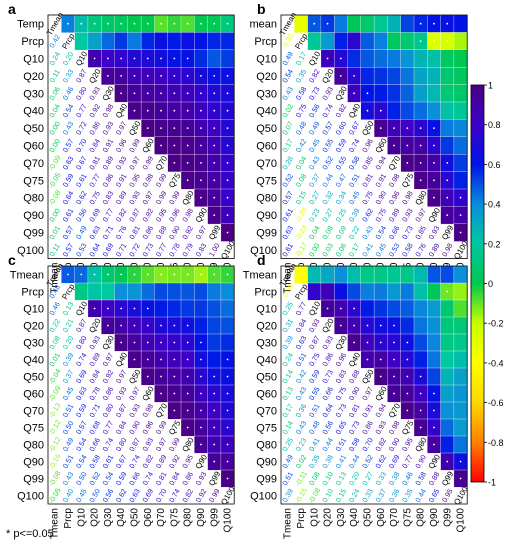 The width and height of the screenshot is (507, 550). What do you see at coordinates (287, 163) in the screenshot?
I see `correlation-value: 0.28` at bounding box center [287, 163].